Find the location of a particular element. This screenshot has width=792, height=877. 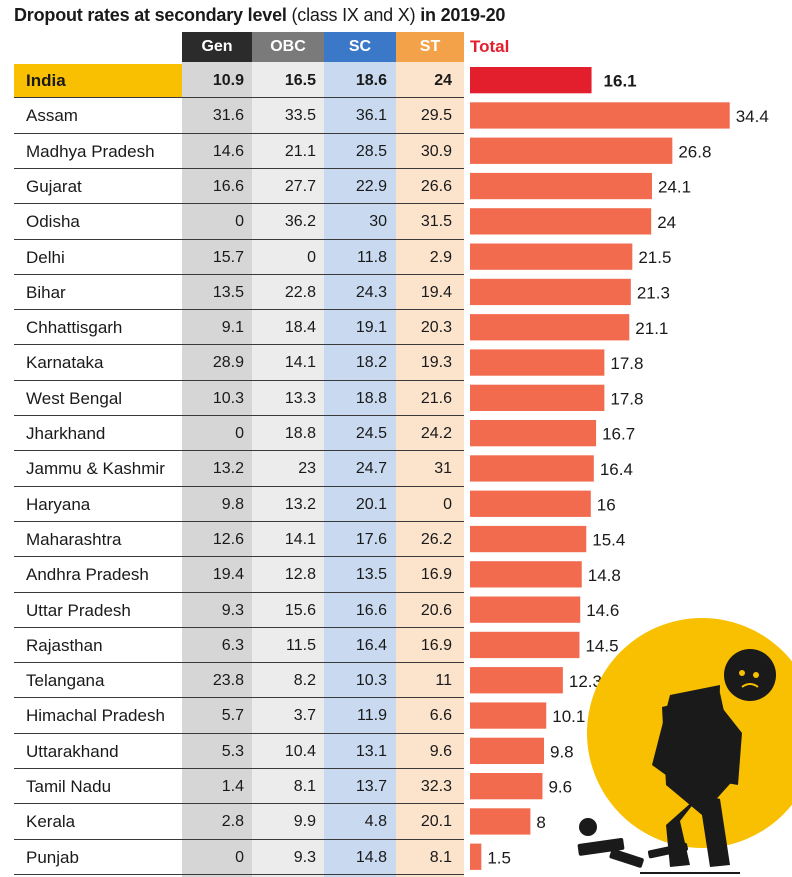

st-value: 2.9 is located at coordinates (440, 257).